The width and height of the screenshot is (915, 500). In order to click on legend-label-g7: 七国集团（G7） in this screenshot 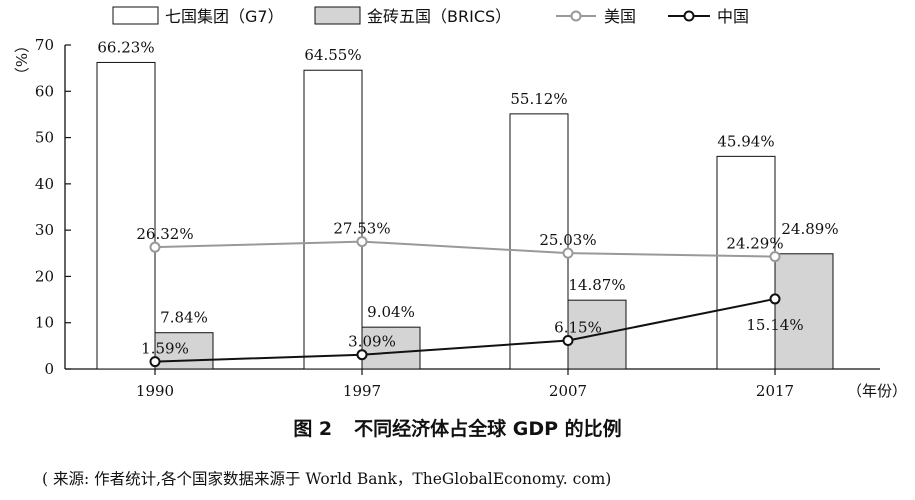, I will do `click(224, 16)`.